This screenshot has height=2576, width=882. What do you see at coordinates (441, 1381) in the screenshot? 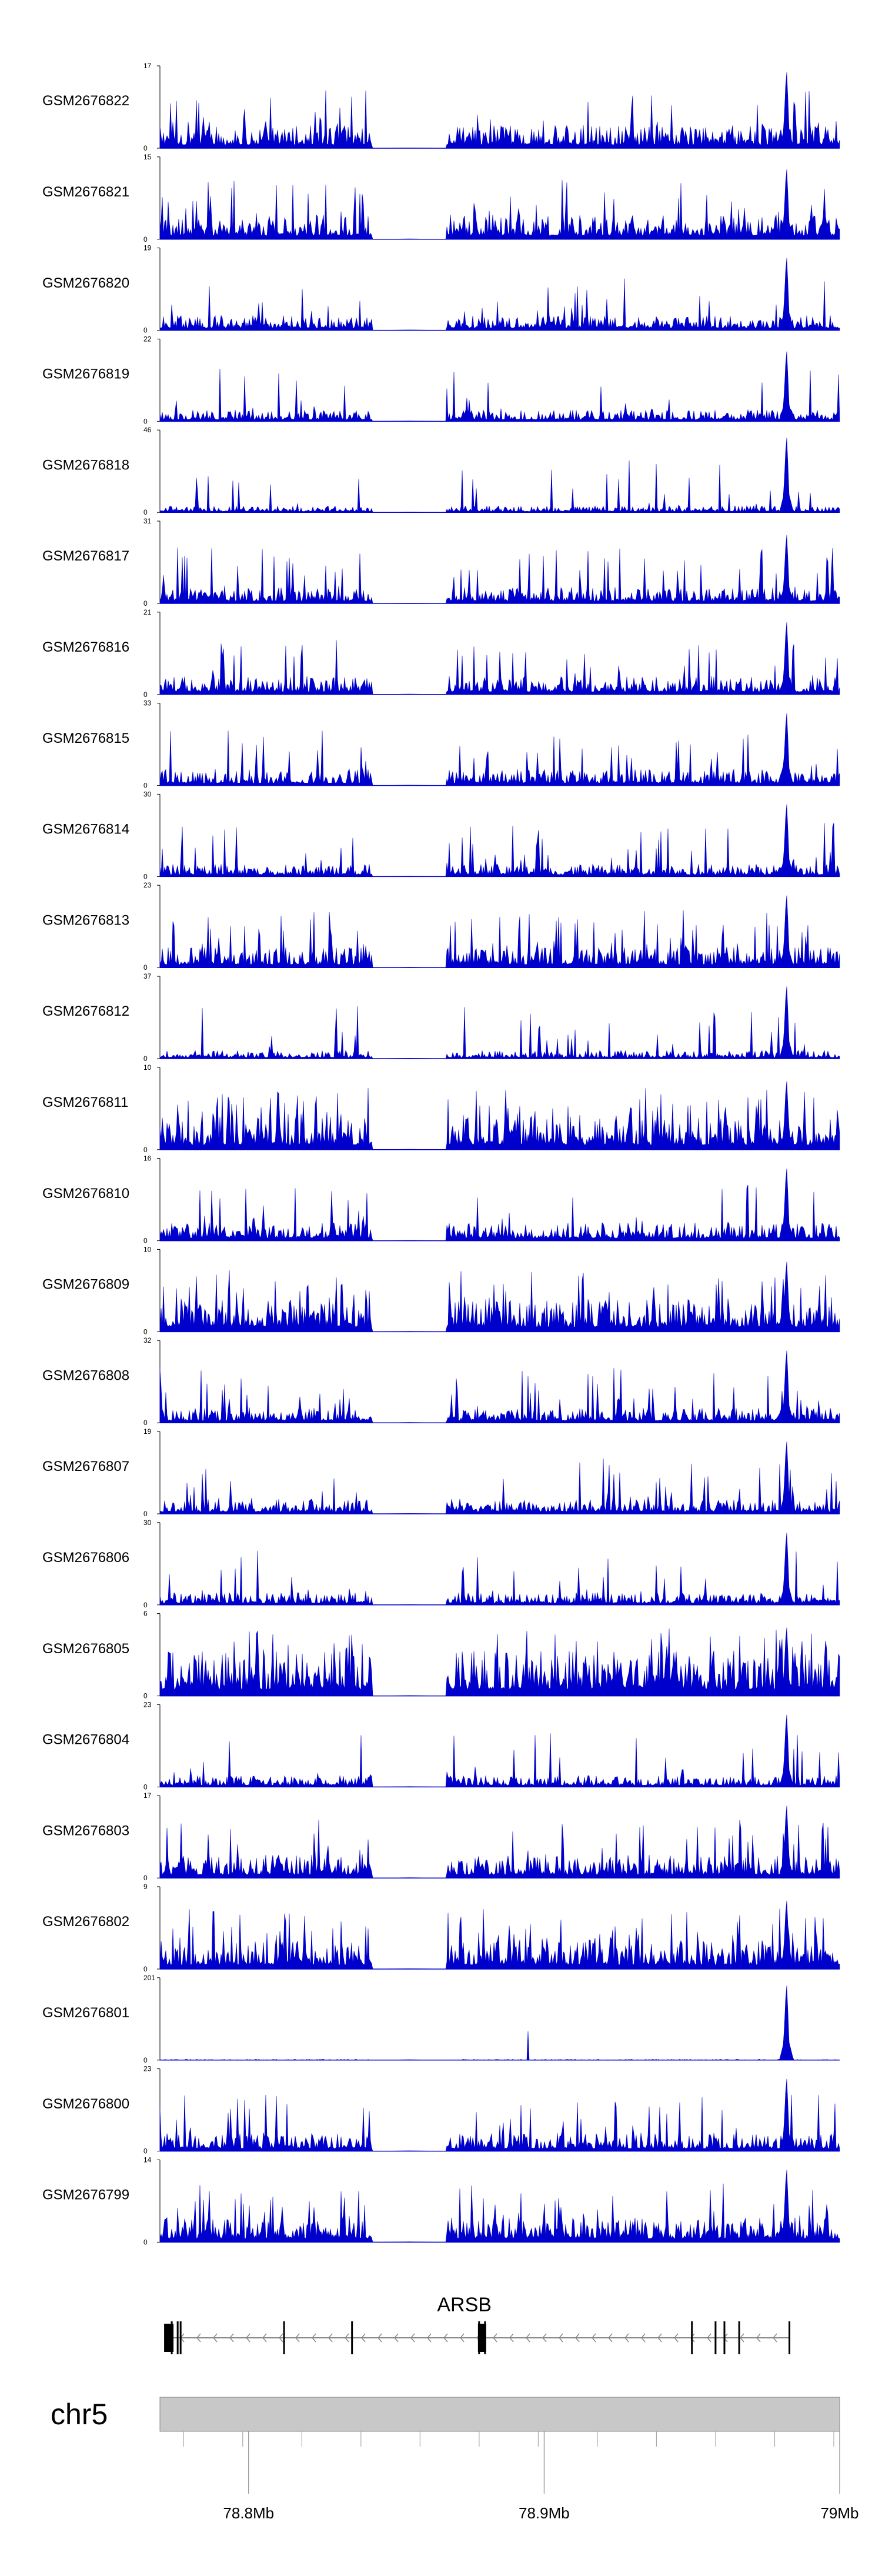
I see `track-GSM2676808: GSM2676808 32 0` at bounding box center [441, 1381].